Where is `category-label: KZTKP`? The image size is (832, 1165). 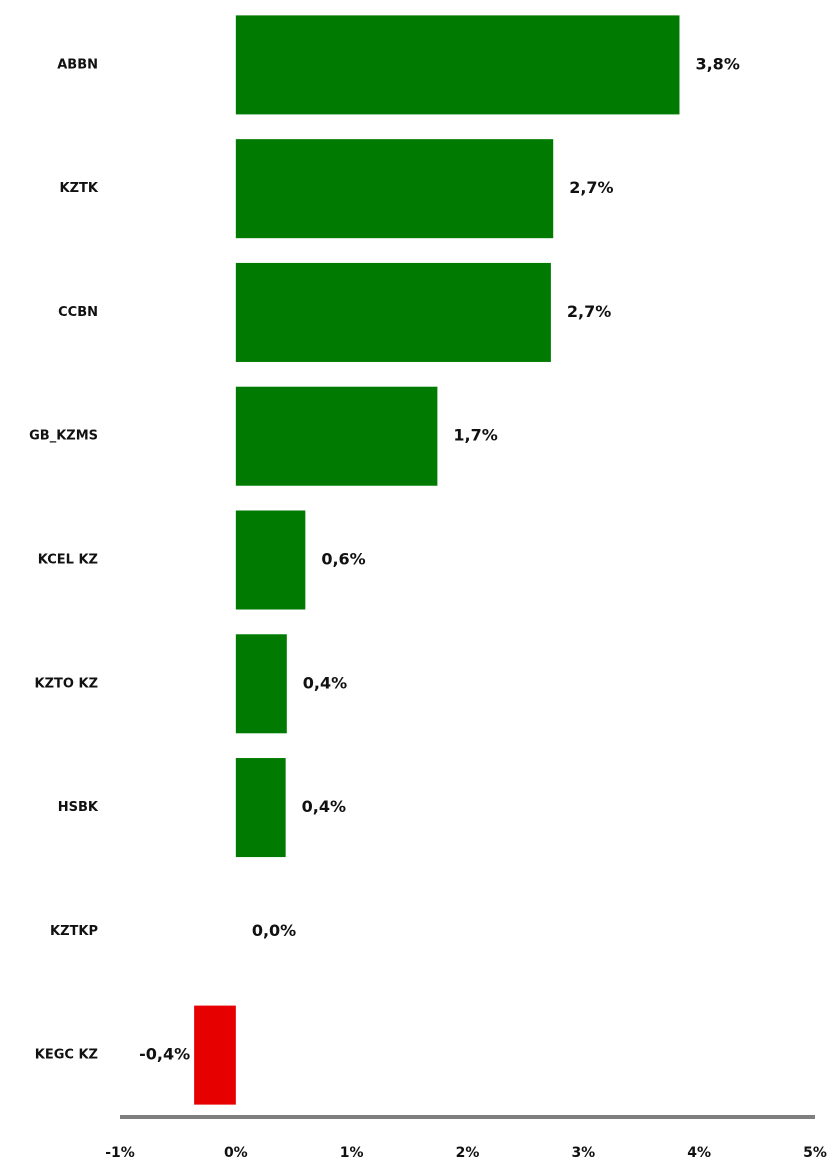 category-label: KZTKP is located at coordinates (74, 931).